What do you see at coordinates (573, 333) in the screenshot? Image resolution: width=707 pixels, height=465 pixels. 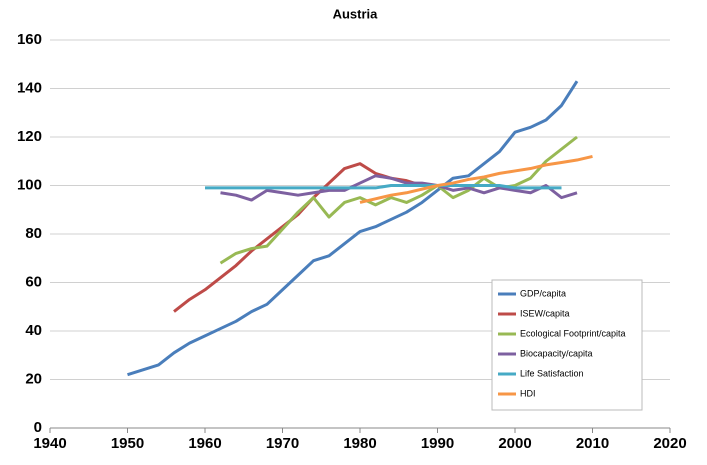 I see `legend-label: Ecological Footprint/capita` at bounding box center [573, 333].